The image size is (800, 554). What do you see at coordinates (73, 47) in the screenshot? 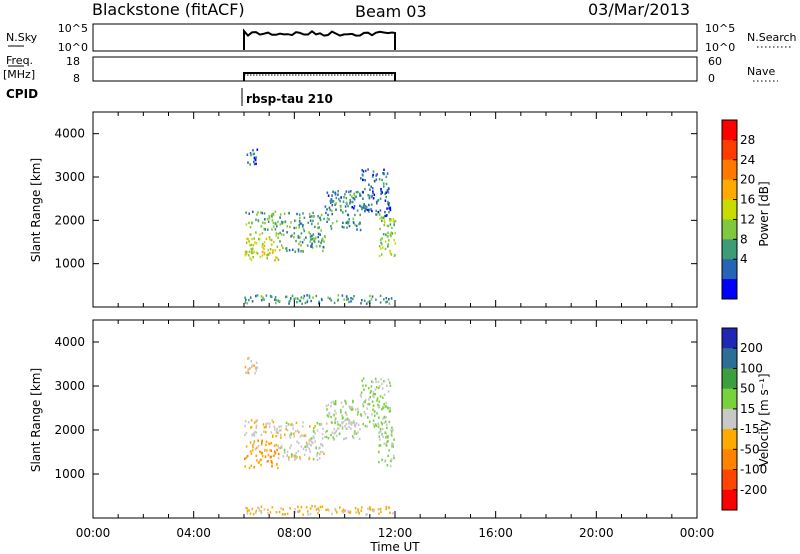
I see `nsky-tick-bottom: 10^0` at bounding box center [73, 47].